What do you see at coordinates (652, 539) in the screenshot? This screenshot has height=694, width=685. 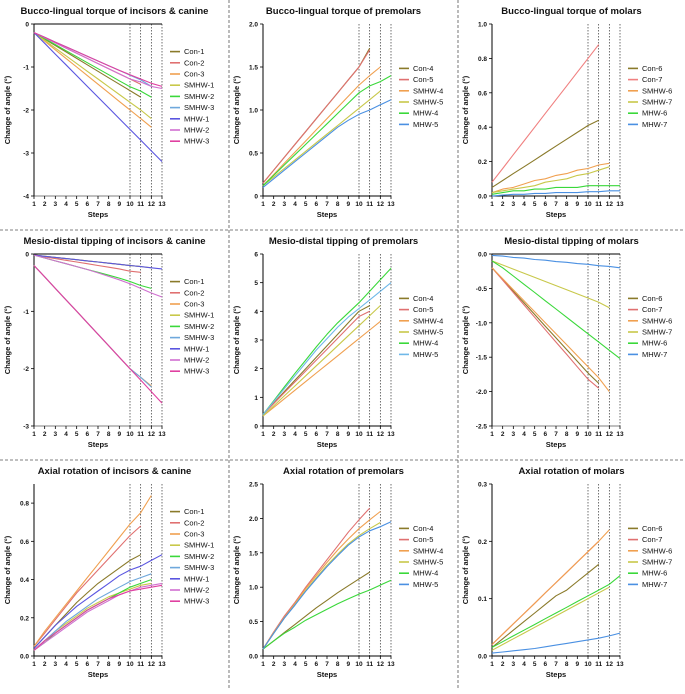 I see `legend-label: Con-7` at bounding box center [652, 539].